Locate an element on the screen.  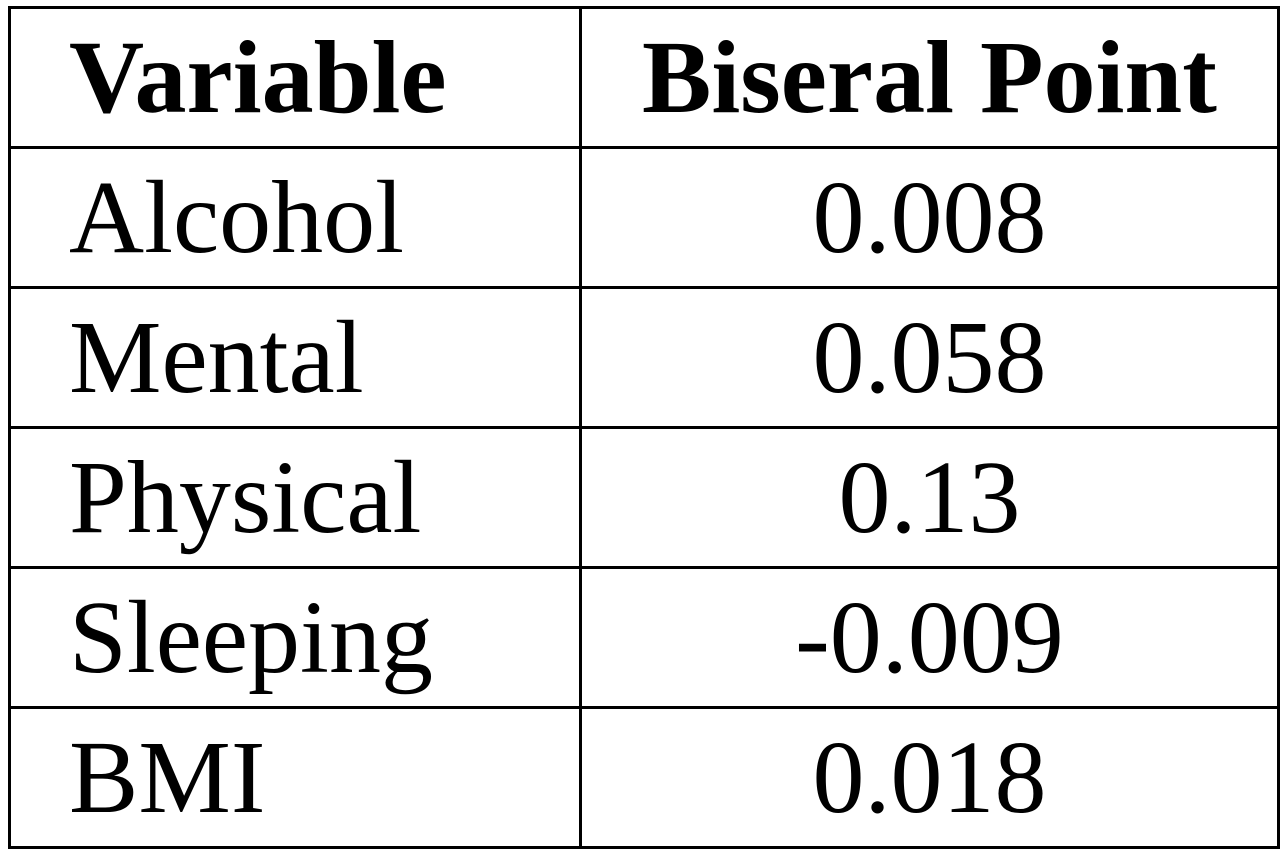
cell-value: -0.009 is located at coordinates (929, 637).